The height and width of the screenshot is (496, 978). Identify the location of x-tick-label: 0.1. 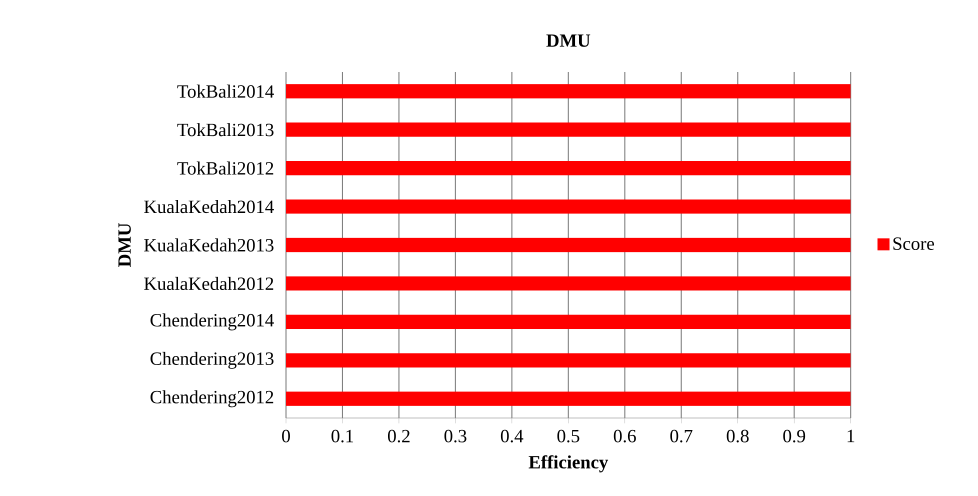
(343, 436).